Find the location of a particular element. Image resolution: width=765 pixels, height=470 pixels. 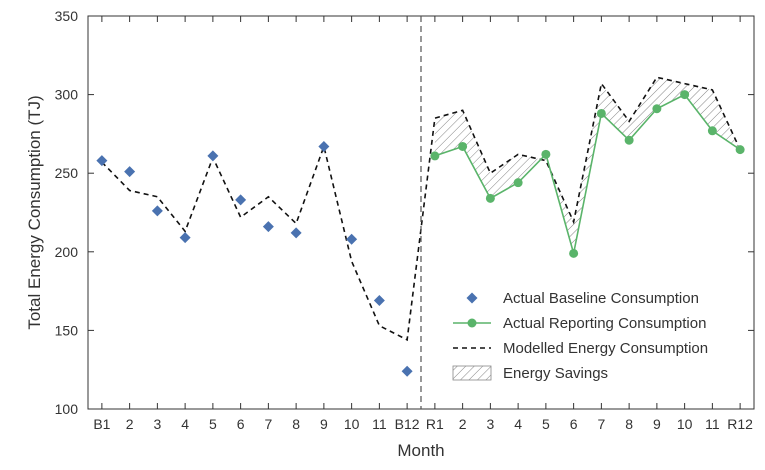

legend-item-savings: Energy Savings is located at coordinates (530, 373).